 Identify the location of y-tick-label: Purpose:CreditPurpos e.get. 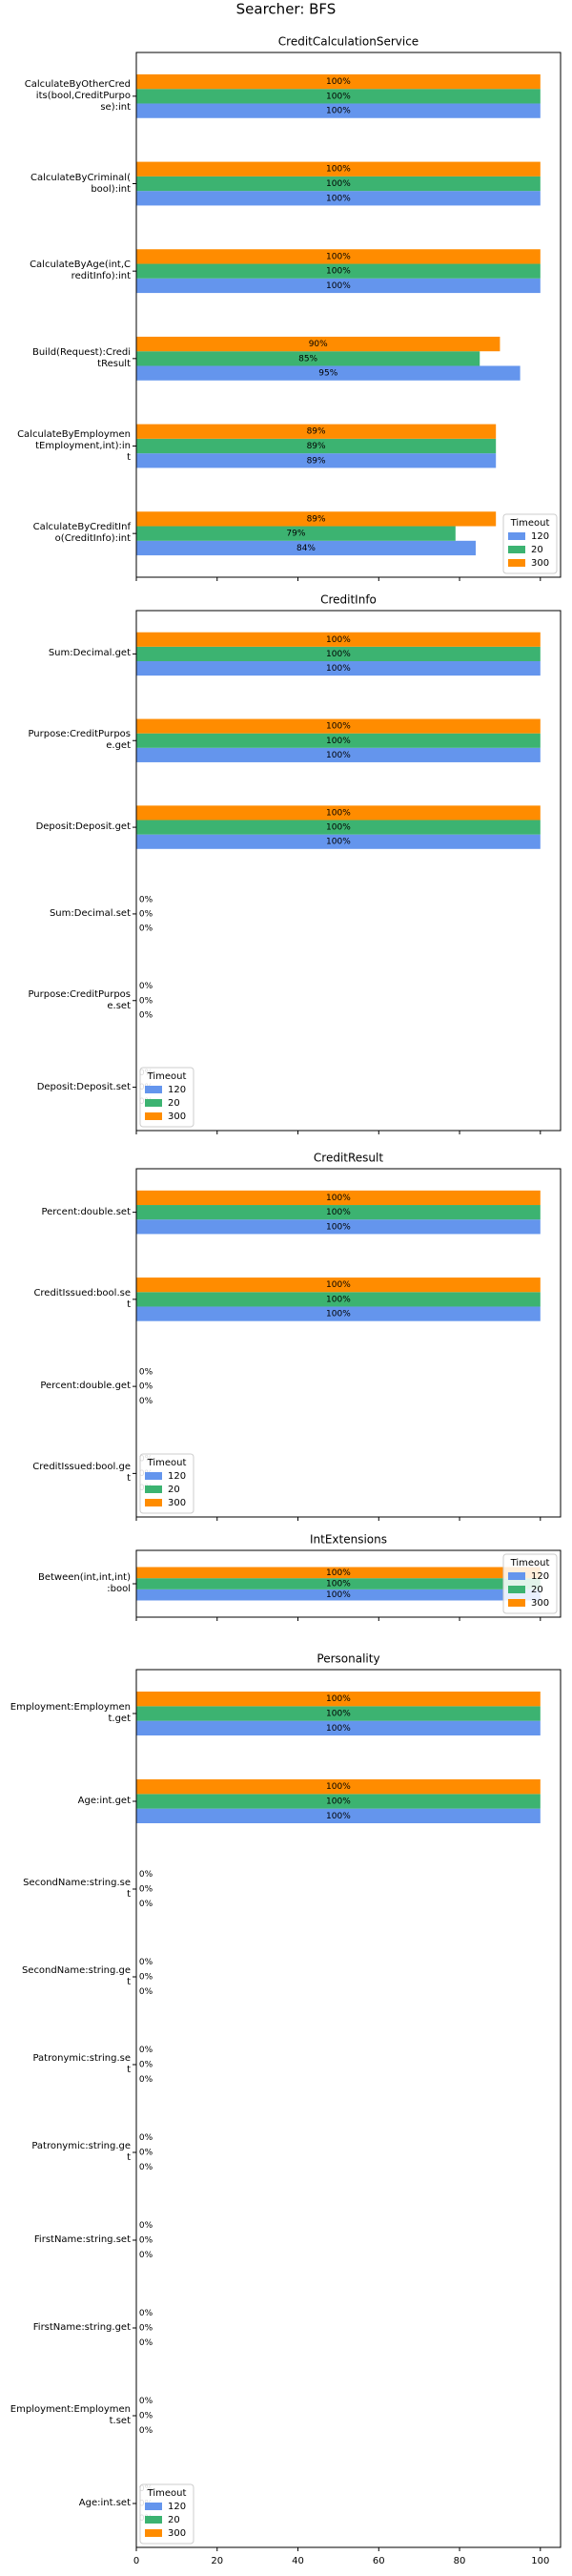
(79, 740).